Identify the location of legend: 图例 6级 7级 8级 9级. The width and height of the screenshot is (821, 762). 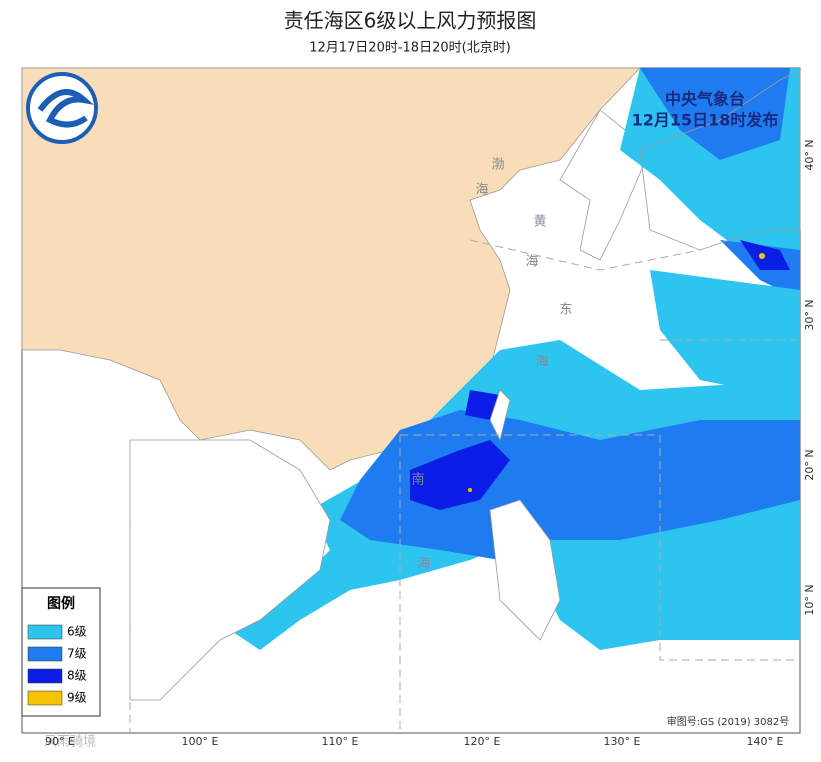
(61, 652).